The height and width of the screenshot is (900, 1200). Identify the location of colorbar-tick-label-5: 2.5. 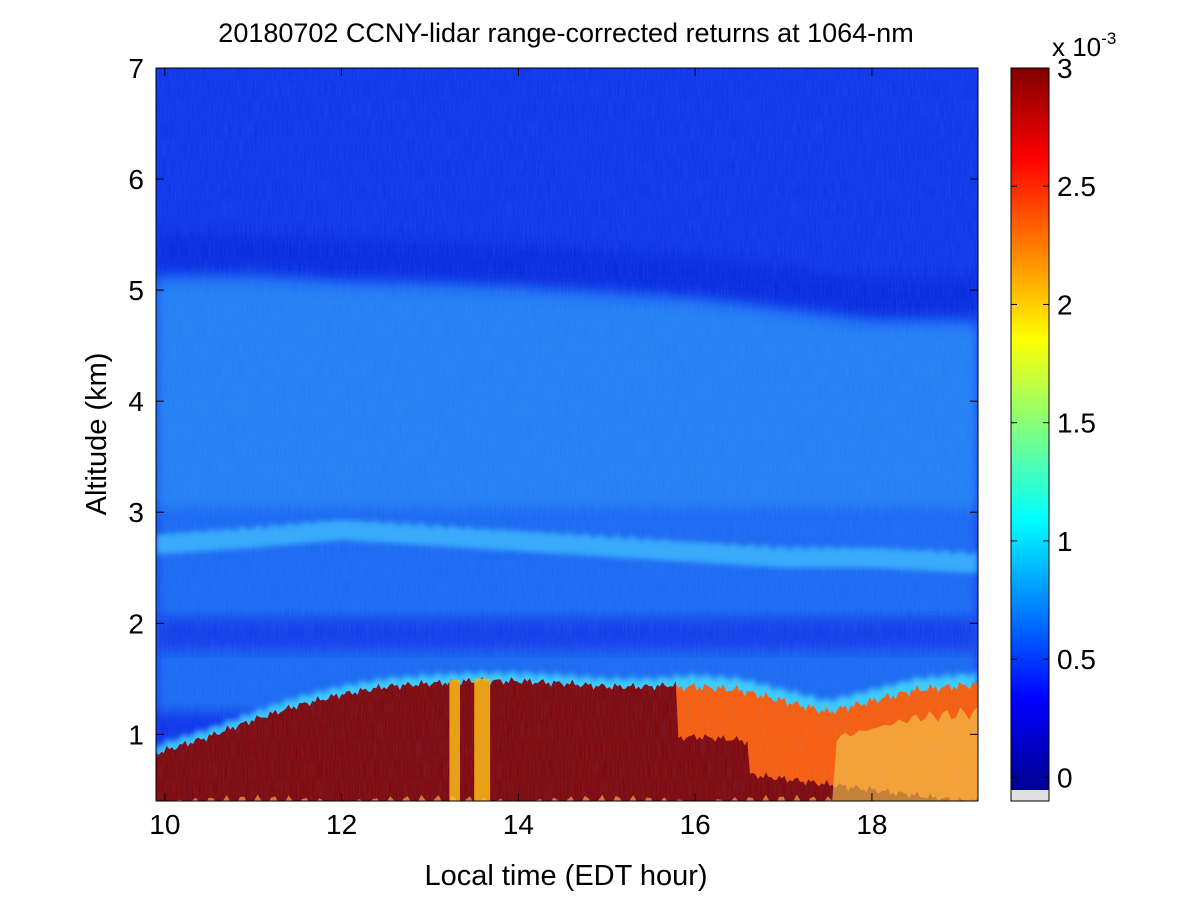
(1076, 186).